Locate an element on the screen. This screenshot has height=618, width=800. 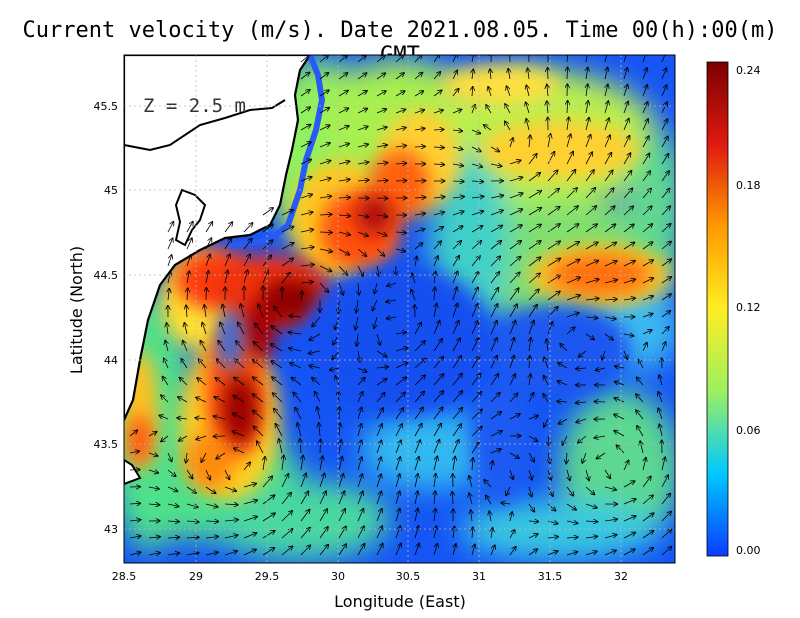
x-tick-label: 29.5 is located at coordinates (267, 576).